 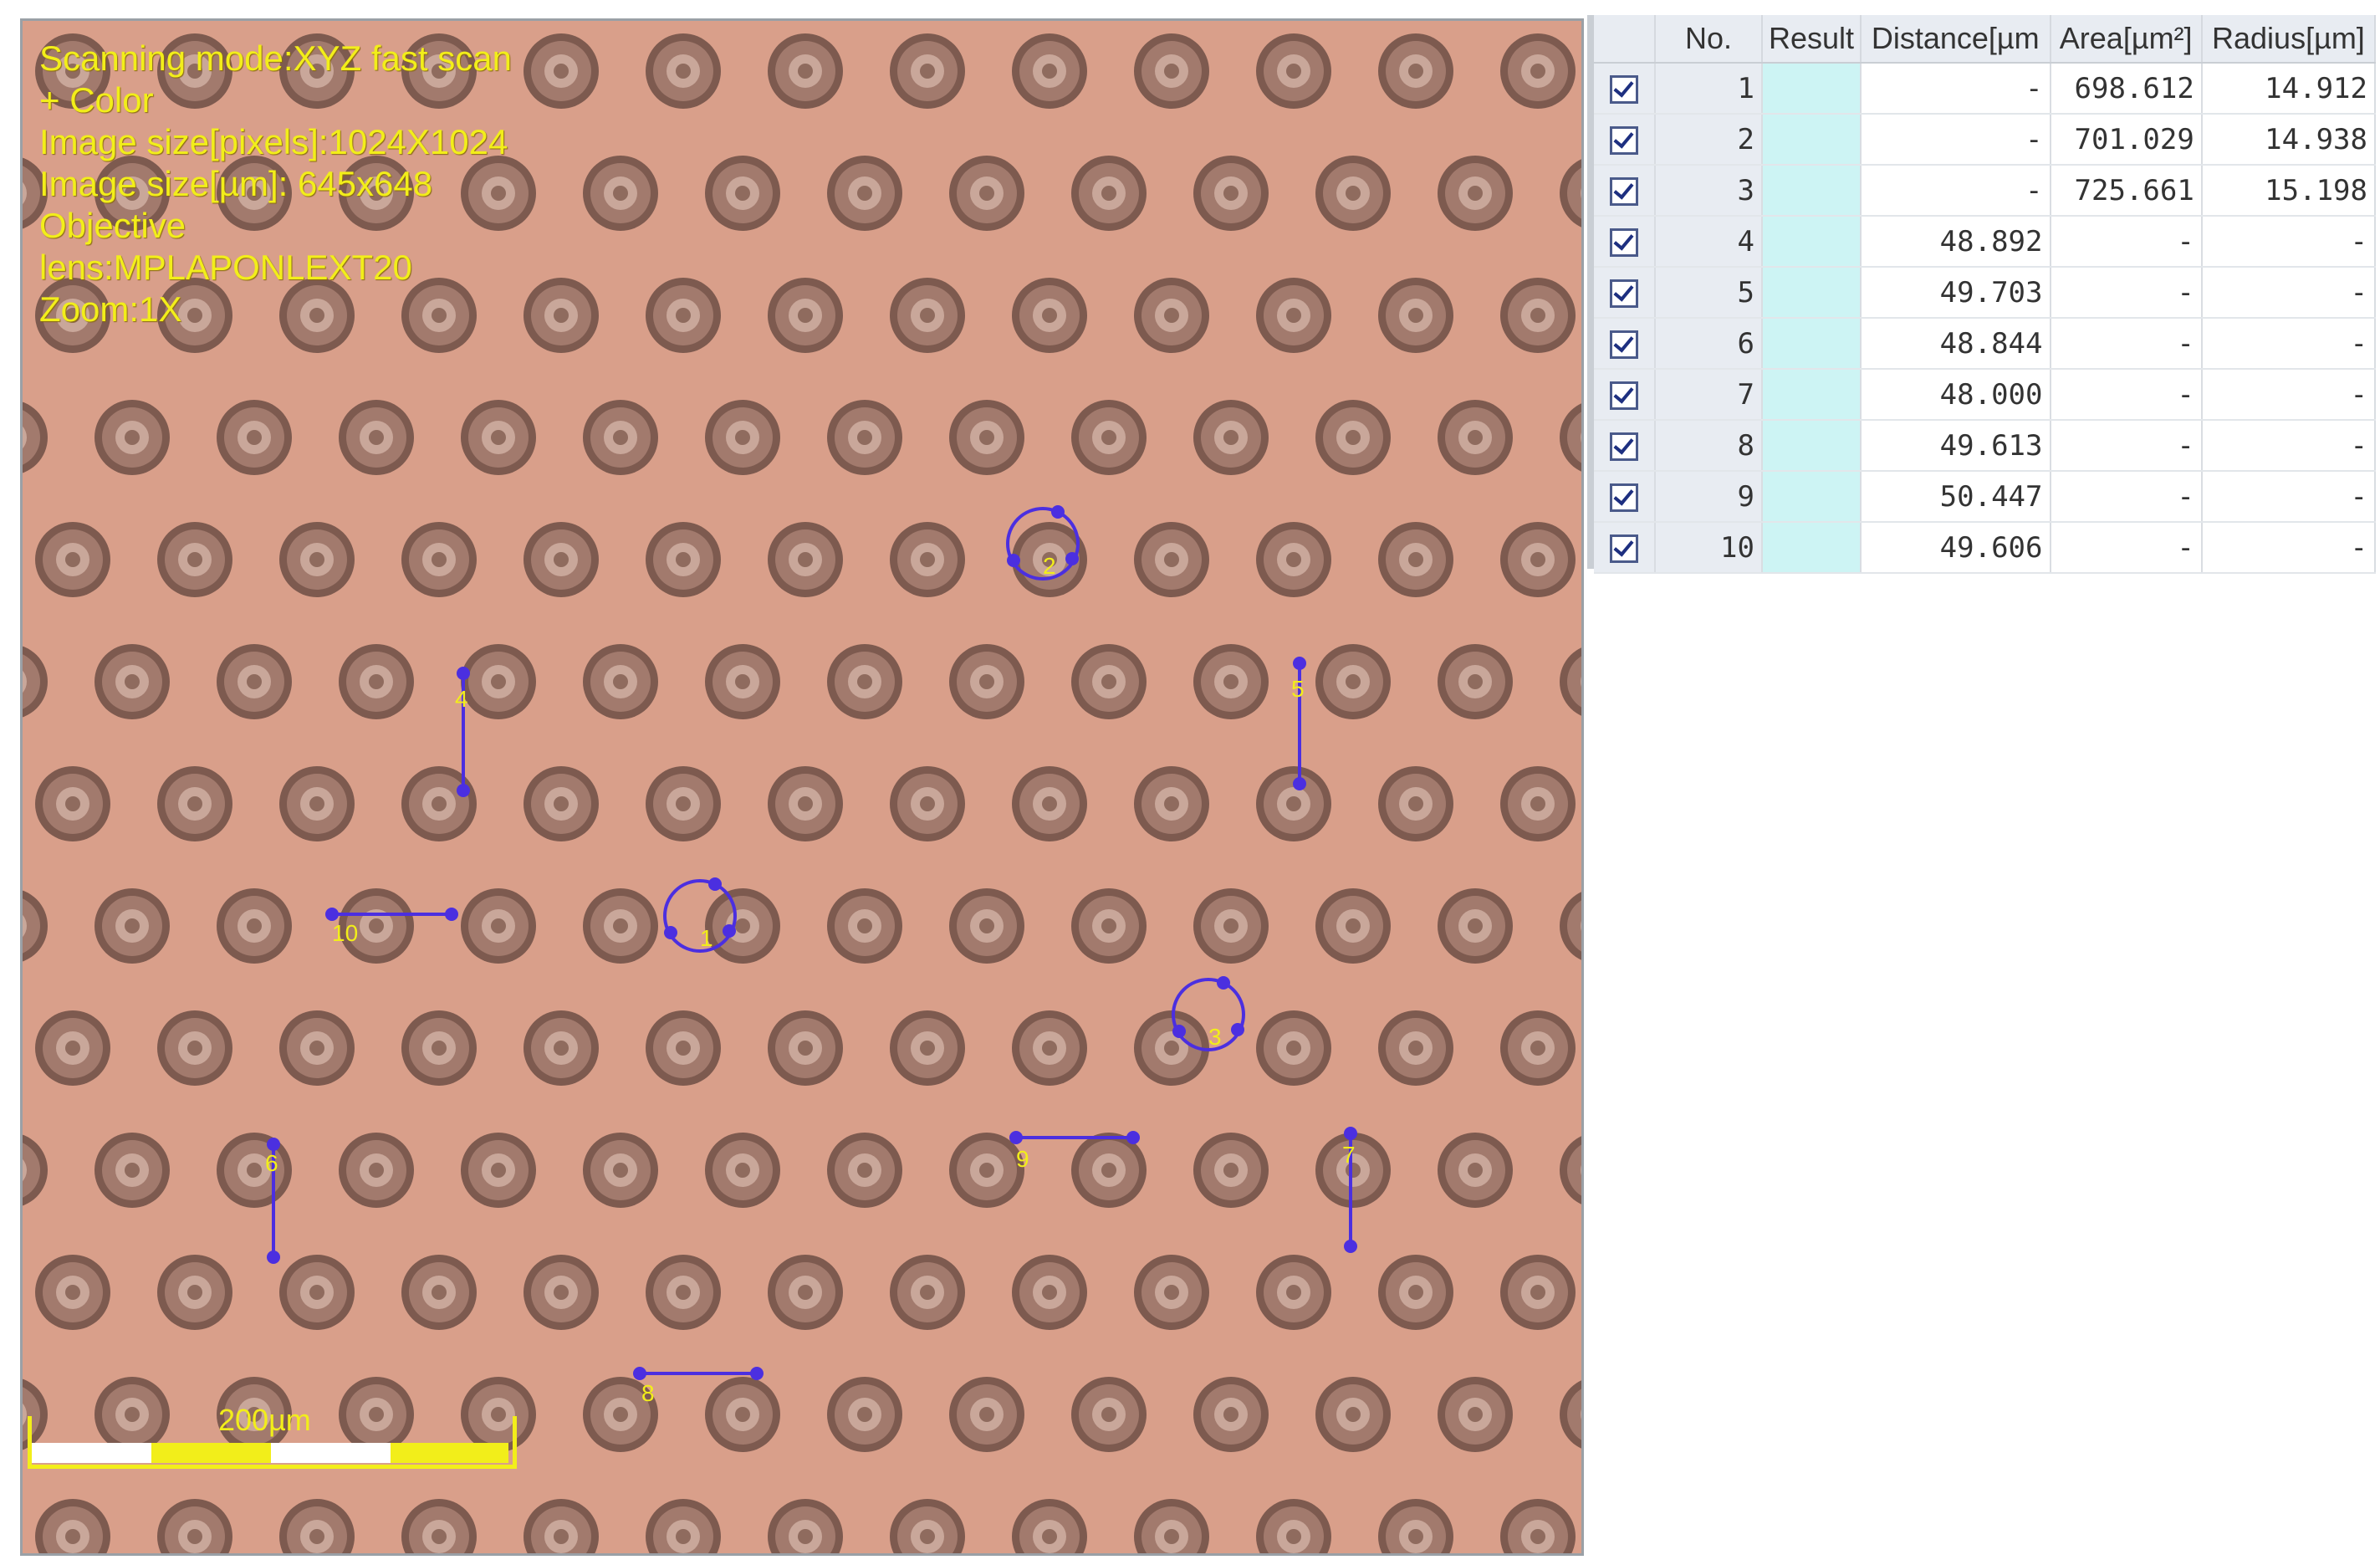 I want to click on table-row: 7 48.000- -, so click(x=1985, y=395).